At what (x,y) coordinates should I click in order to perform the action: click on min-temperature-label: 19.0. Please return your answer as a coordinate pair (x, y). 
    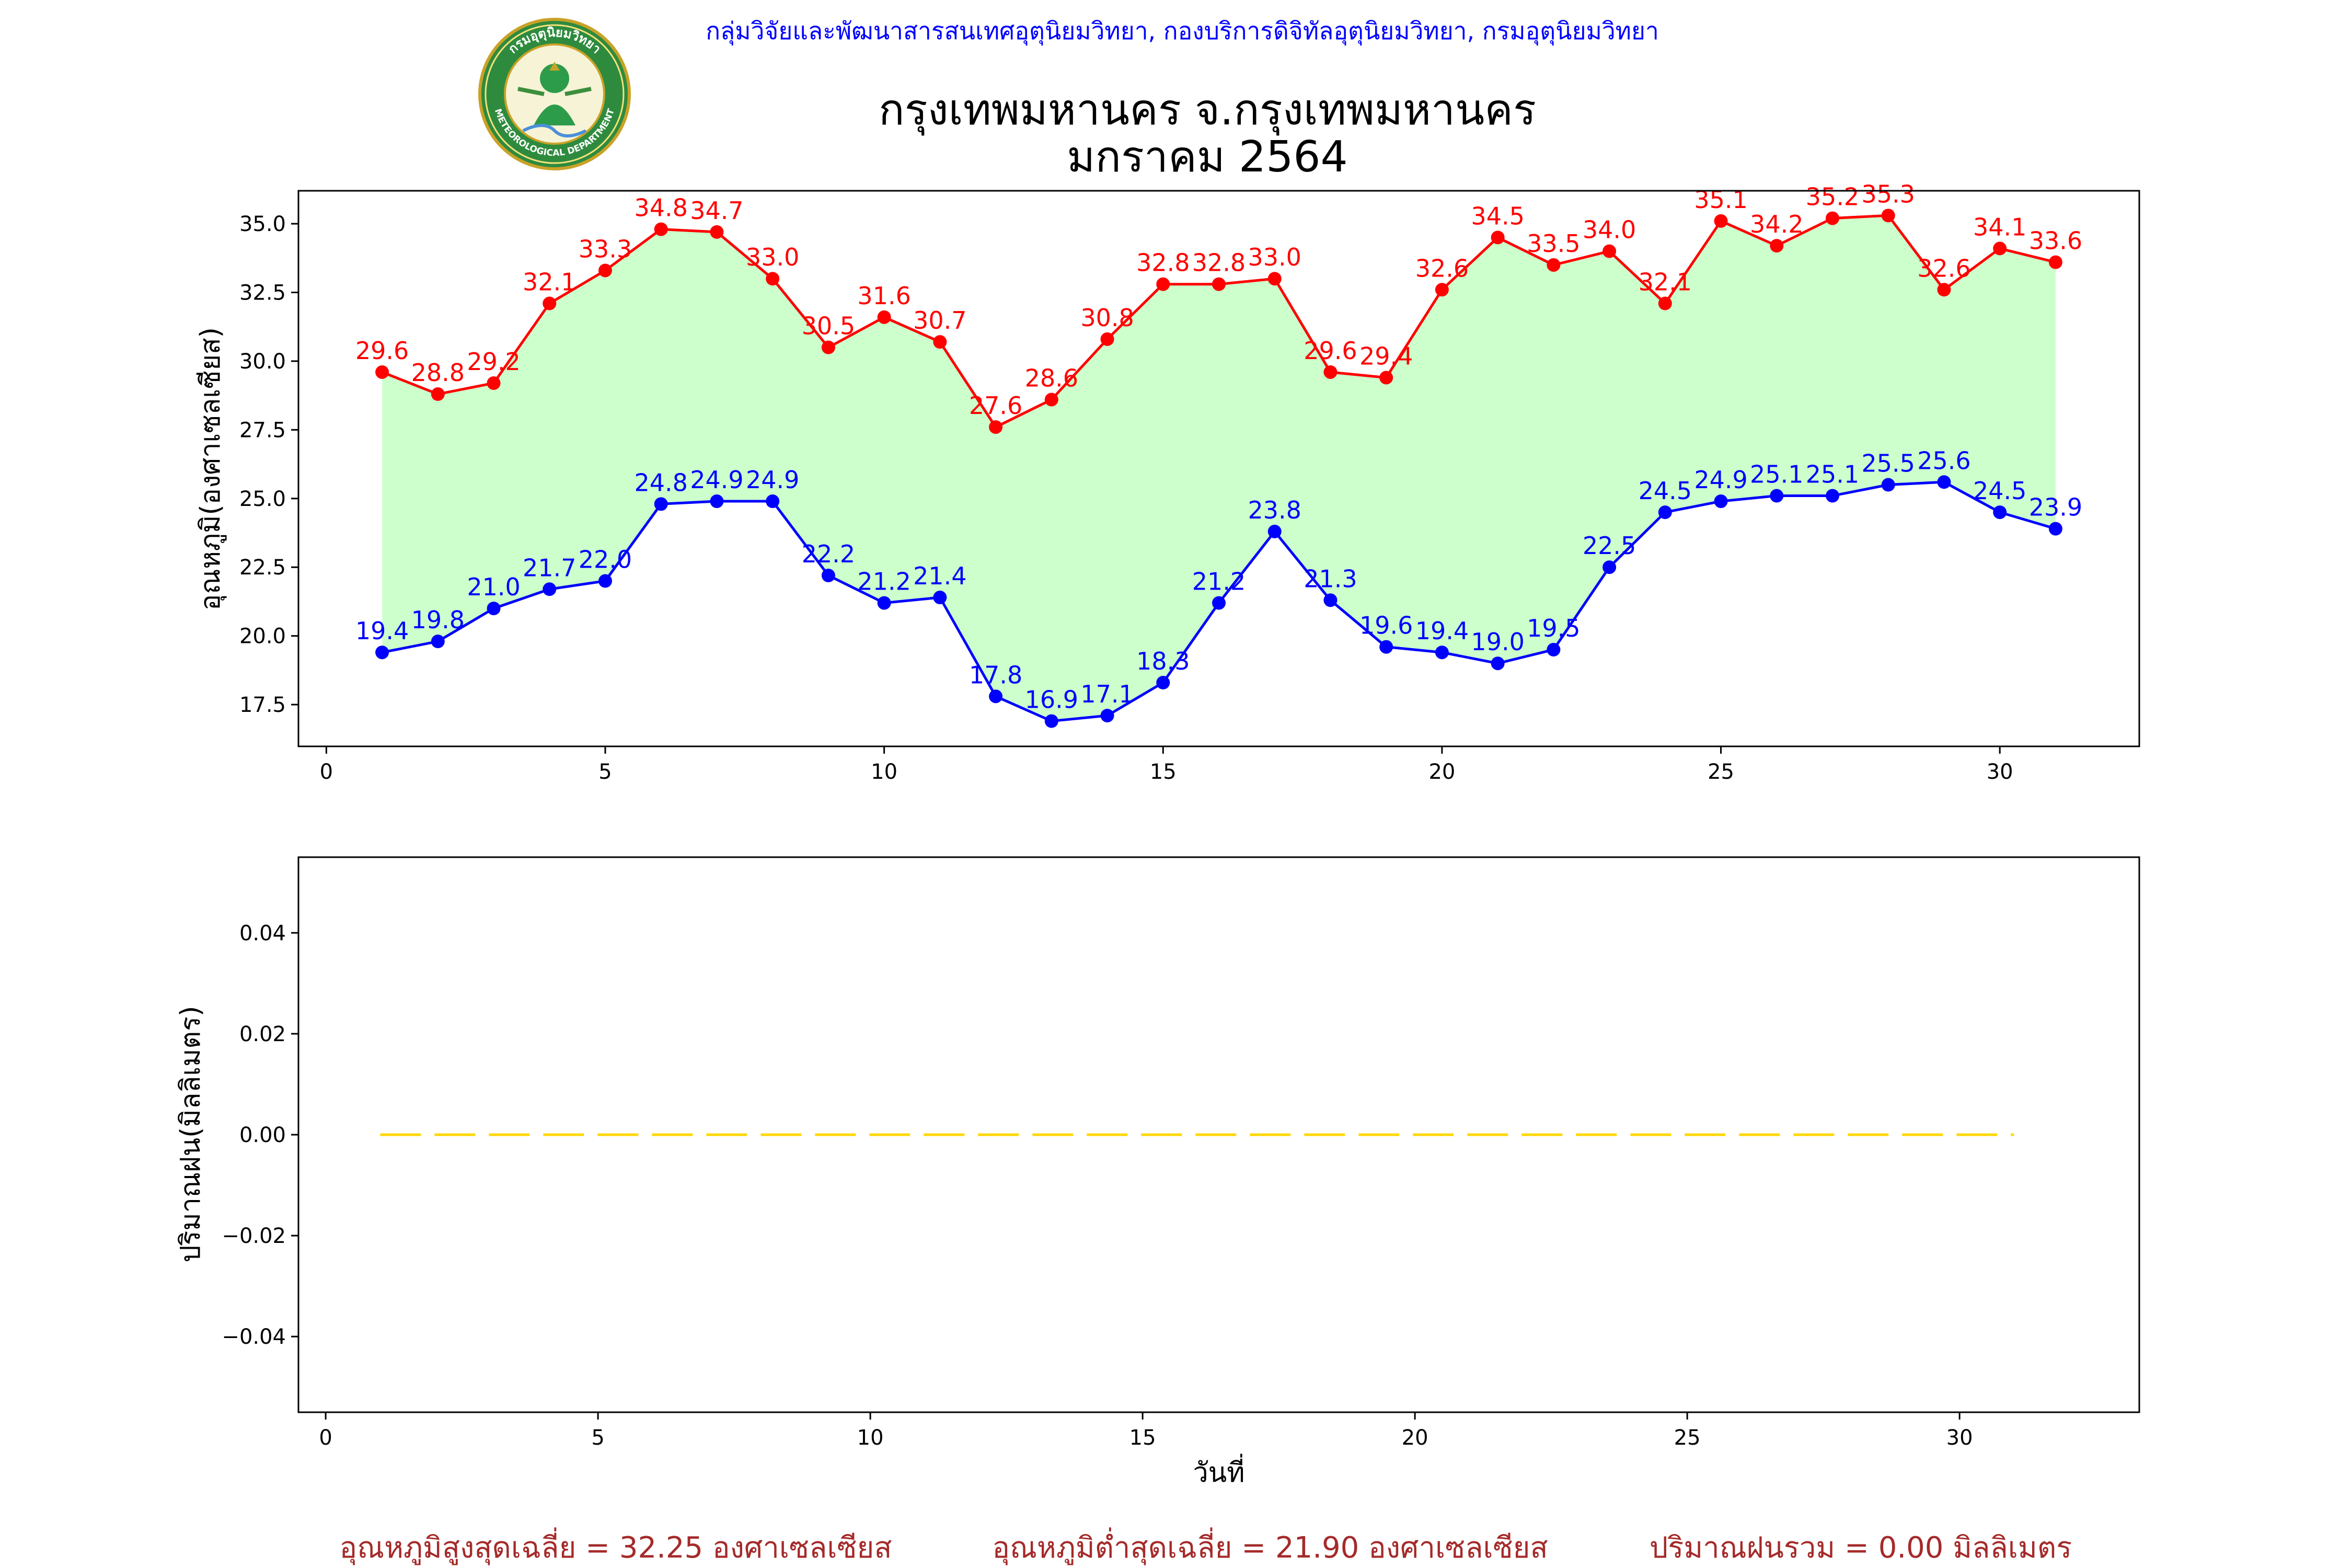
    Looking at the image, I should click on (1497, 642).